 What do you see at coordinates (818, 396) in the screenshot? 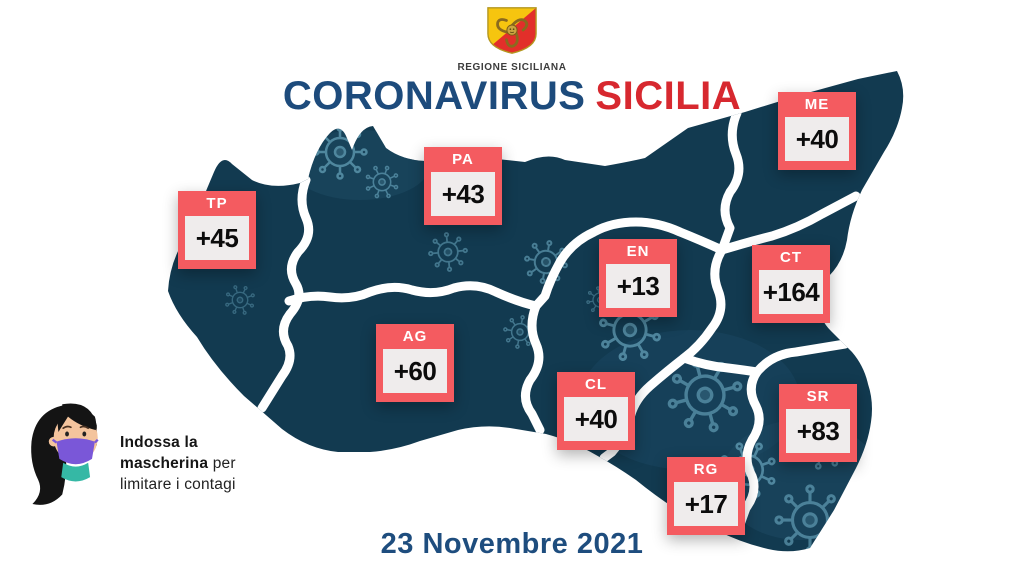
I see `province-code: SR` at bounding box center [818, 396].